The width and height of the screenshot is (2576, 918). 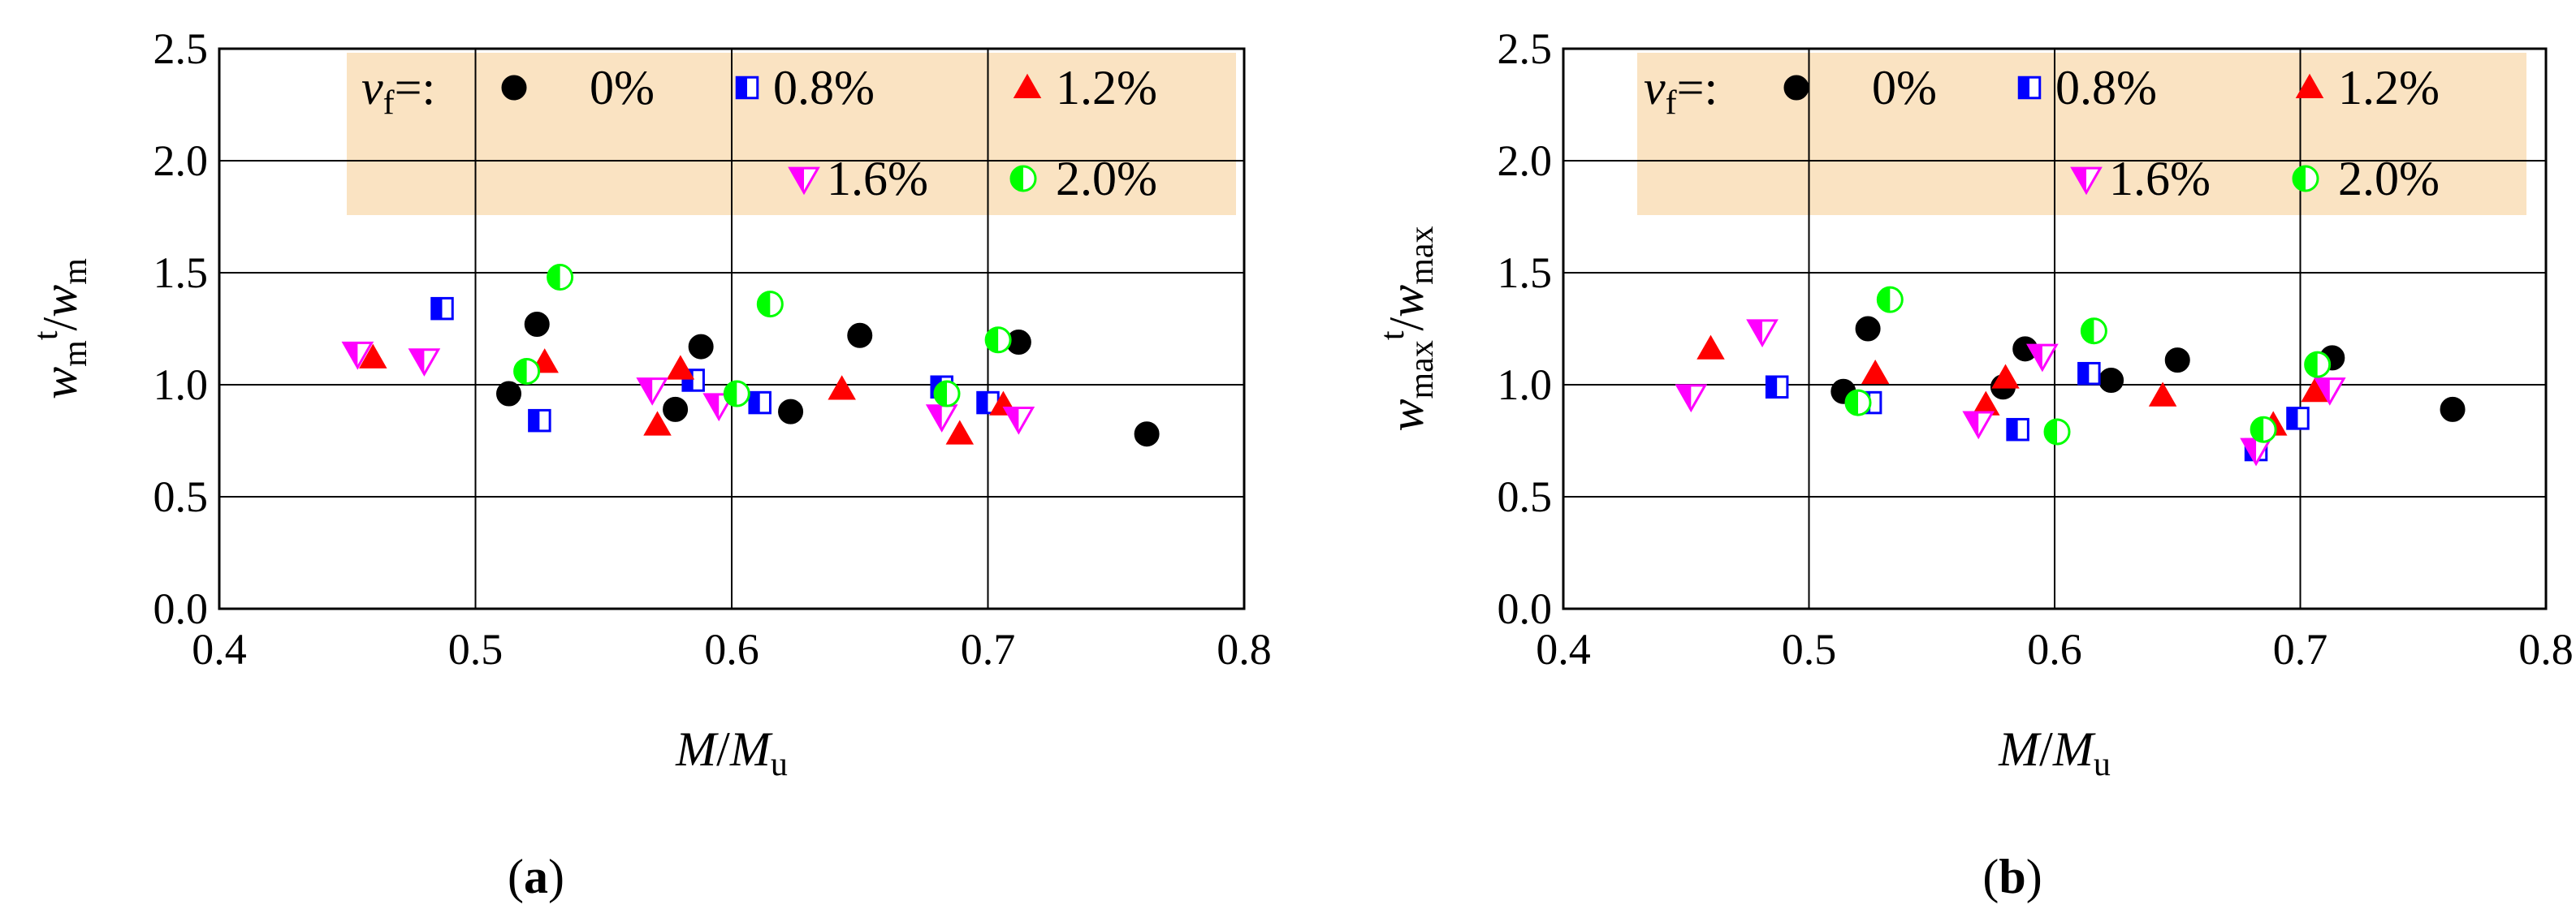 What do you see at coordinates (989, 650) in the screenshot?
I see `panel-a-xtick-3: 0.7` at bounding box center [989, 650].